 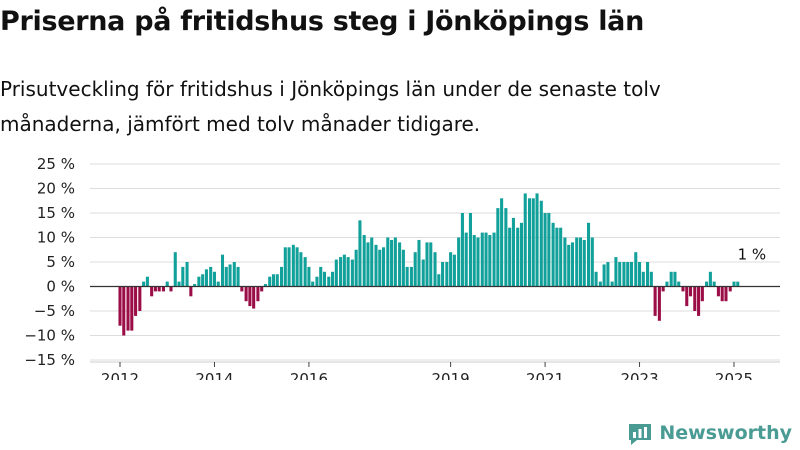 What do you see at coordinates (56, 164) in the screenshot?
I see `y-tick-label: 25 %` at bounding box center [56, 164].